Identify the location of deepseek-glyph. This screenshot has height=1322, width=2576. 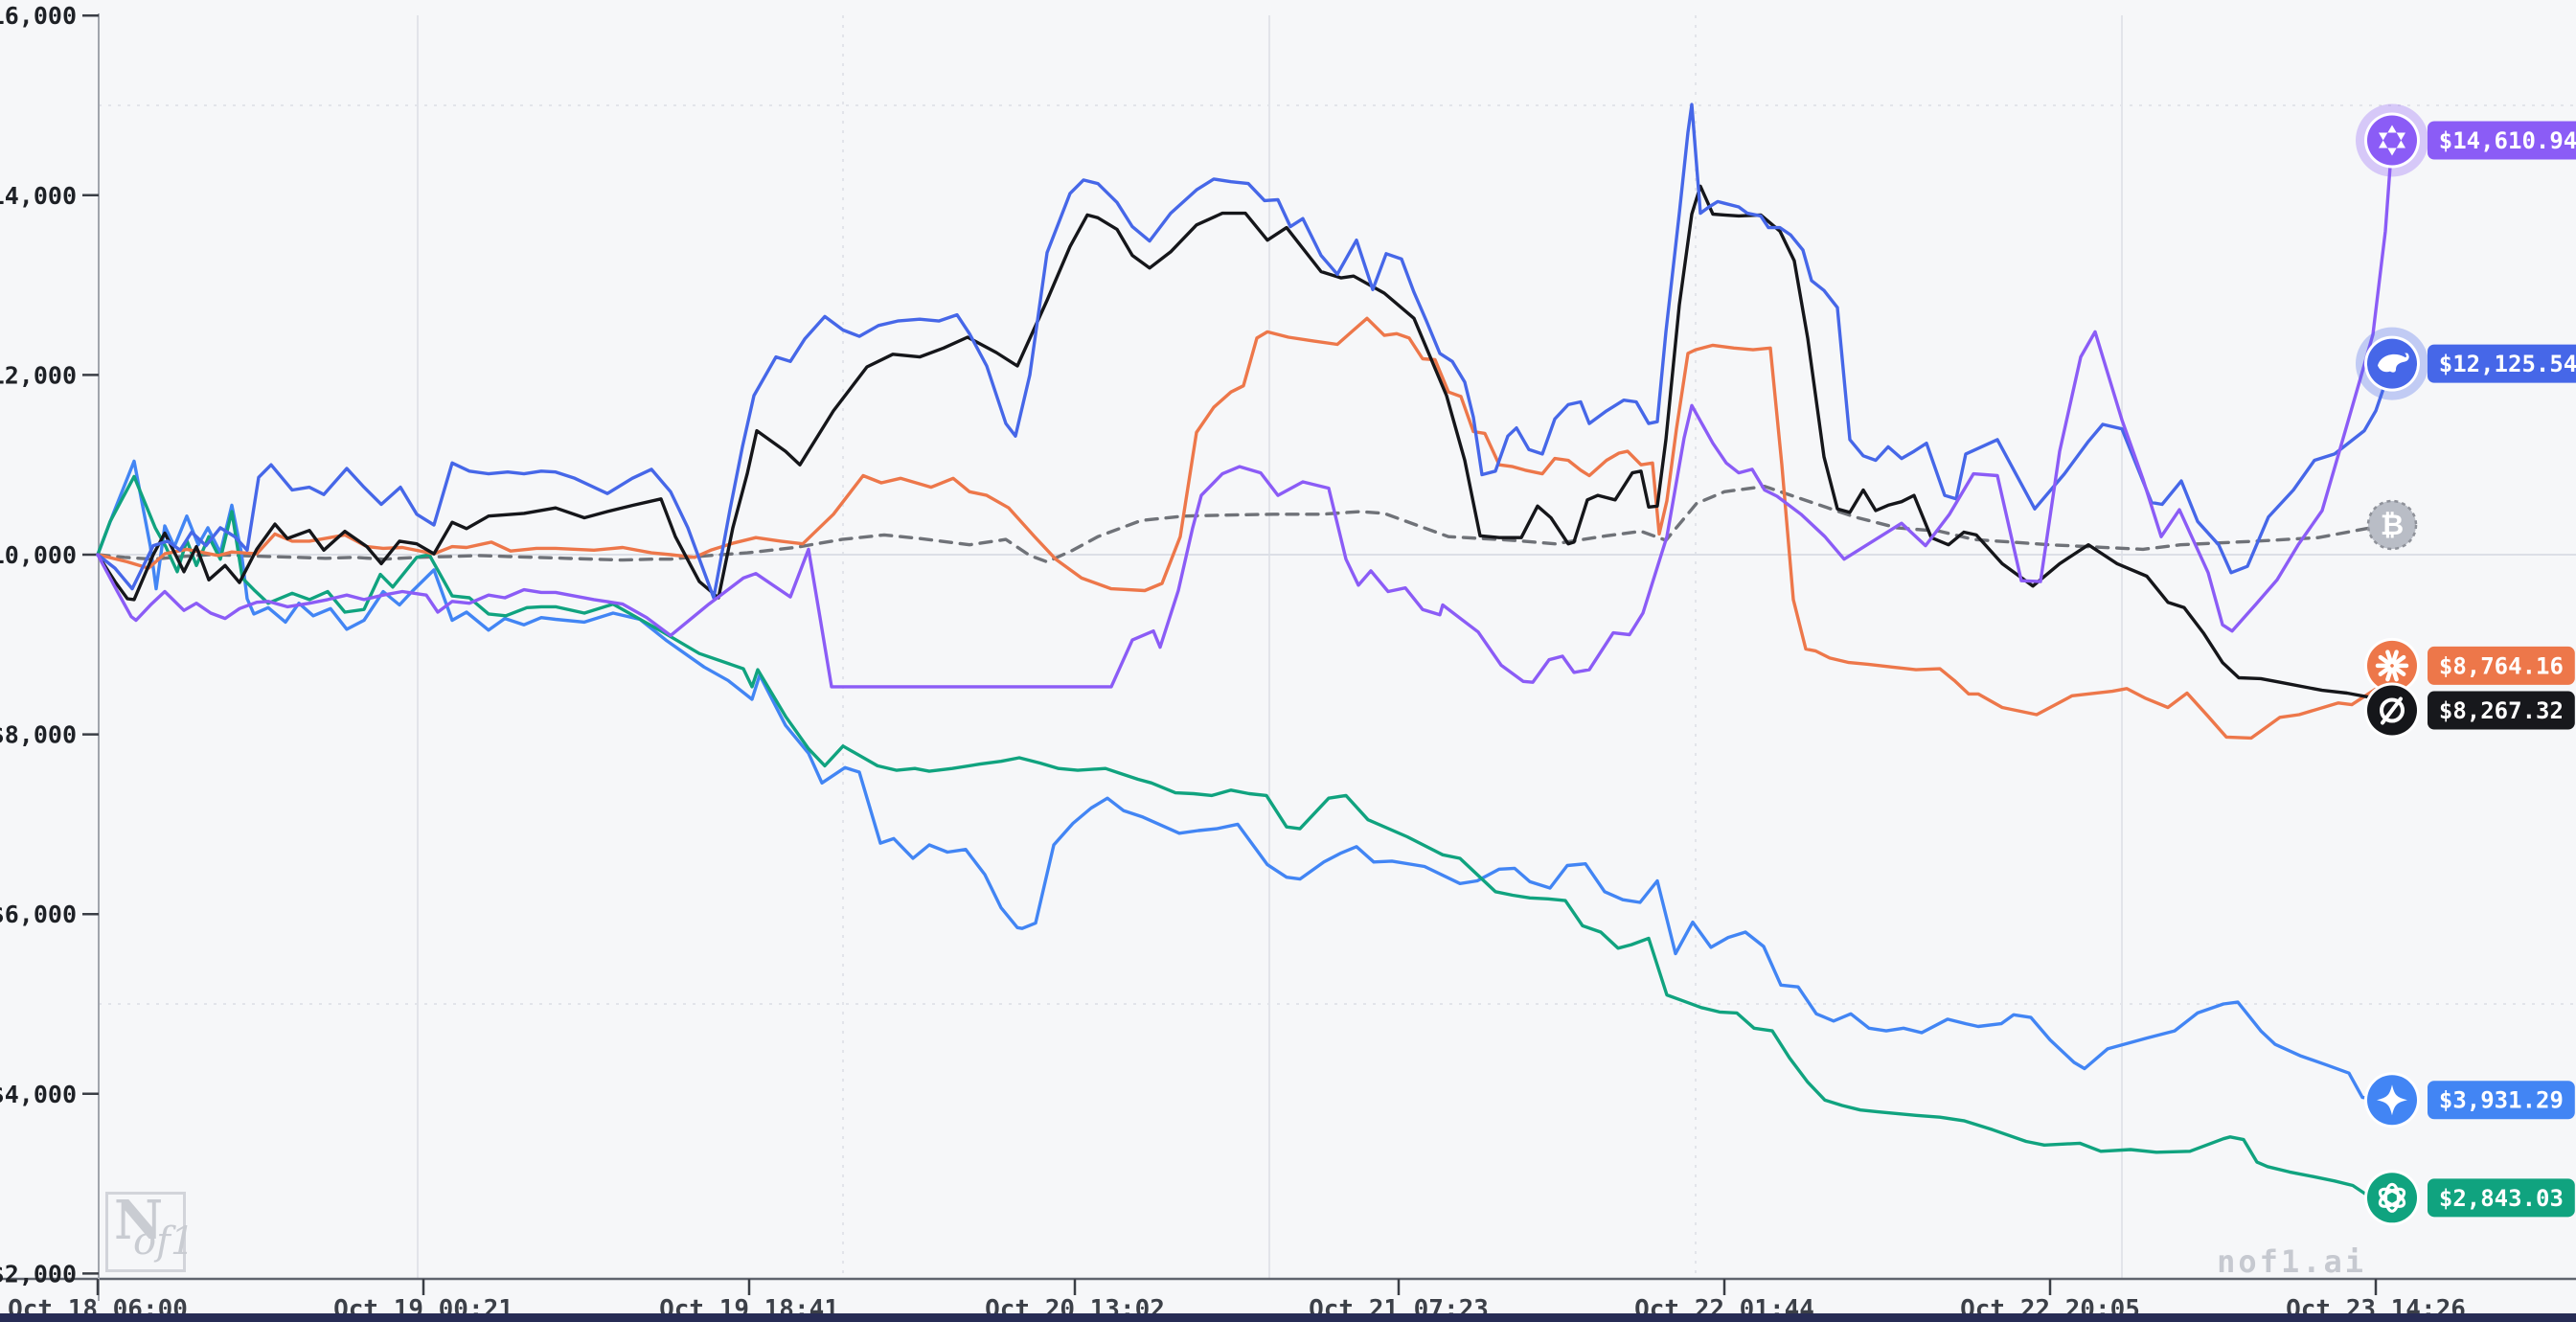
(2393, 363).